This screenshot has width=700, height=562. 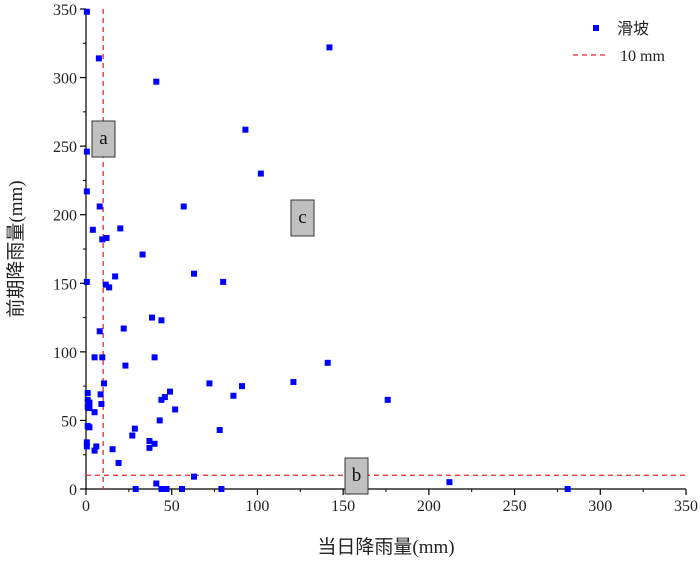 What do you see at coordinates (633, 29) in the screenshot?
I see `legend-label: 滑坡` at bounding box center [633, 29].